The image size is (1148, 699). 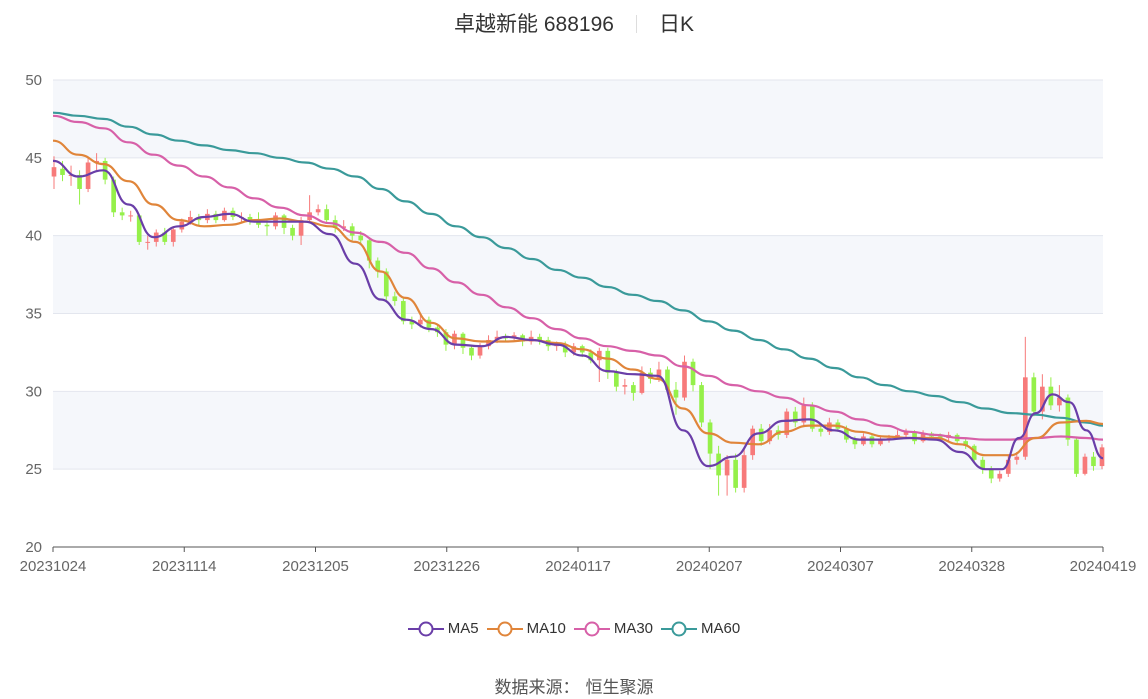 I want to click on y-tick-label: 20, so click(x=33, y=547).